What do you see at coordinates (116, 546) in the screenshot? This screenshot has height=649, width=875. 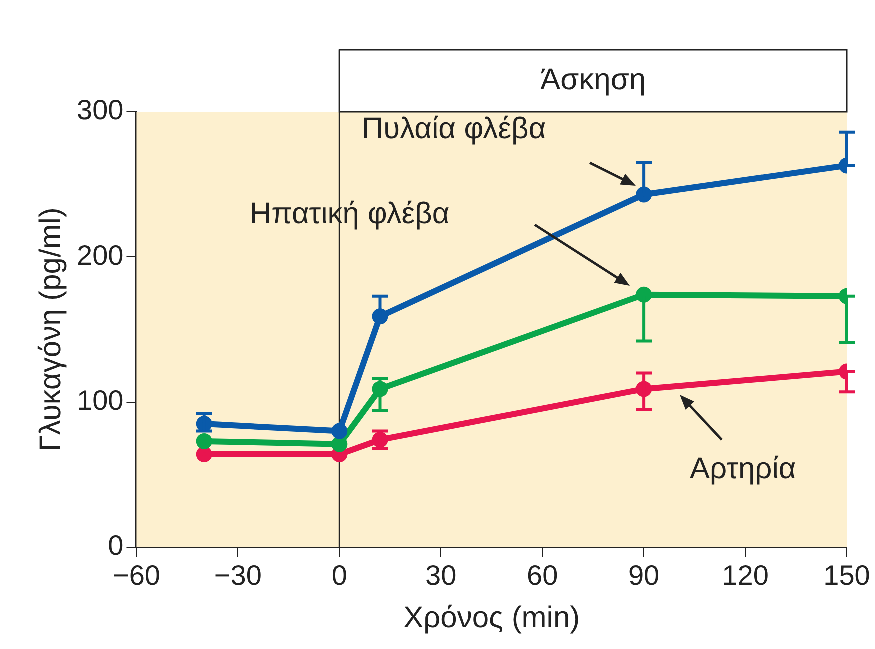 I see `y-tick-label: 0` at bounding box center [116, 546].